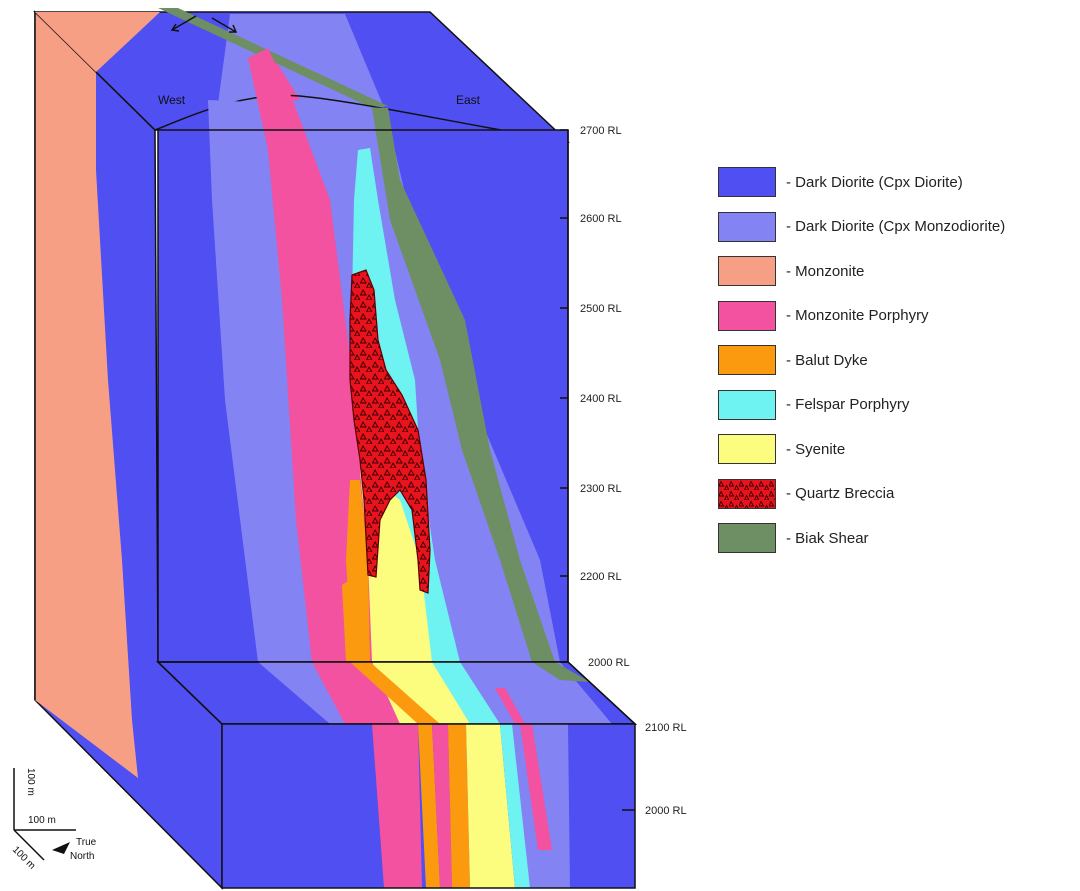 Image resolution: width=1080 pixels, height=891 pixels. I want to click on syenite-lower-band, so click(490, 806).